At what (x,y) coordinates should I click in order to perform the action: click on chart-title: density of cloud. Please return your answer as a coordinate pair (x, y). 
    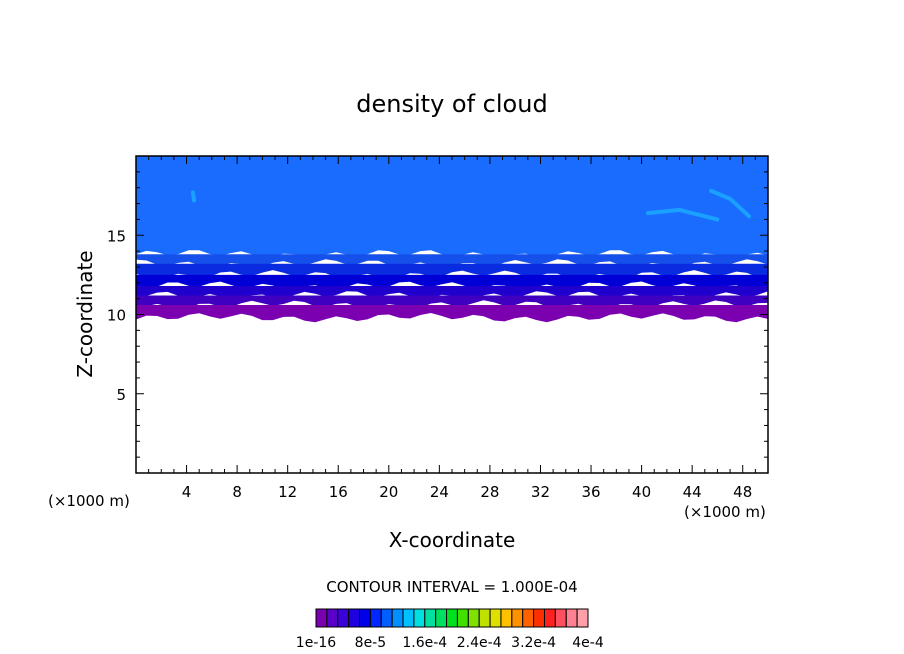
    Looking at the image, I should click on (451, 104).